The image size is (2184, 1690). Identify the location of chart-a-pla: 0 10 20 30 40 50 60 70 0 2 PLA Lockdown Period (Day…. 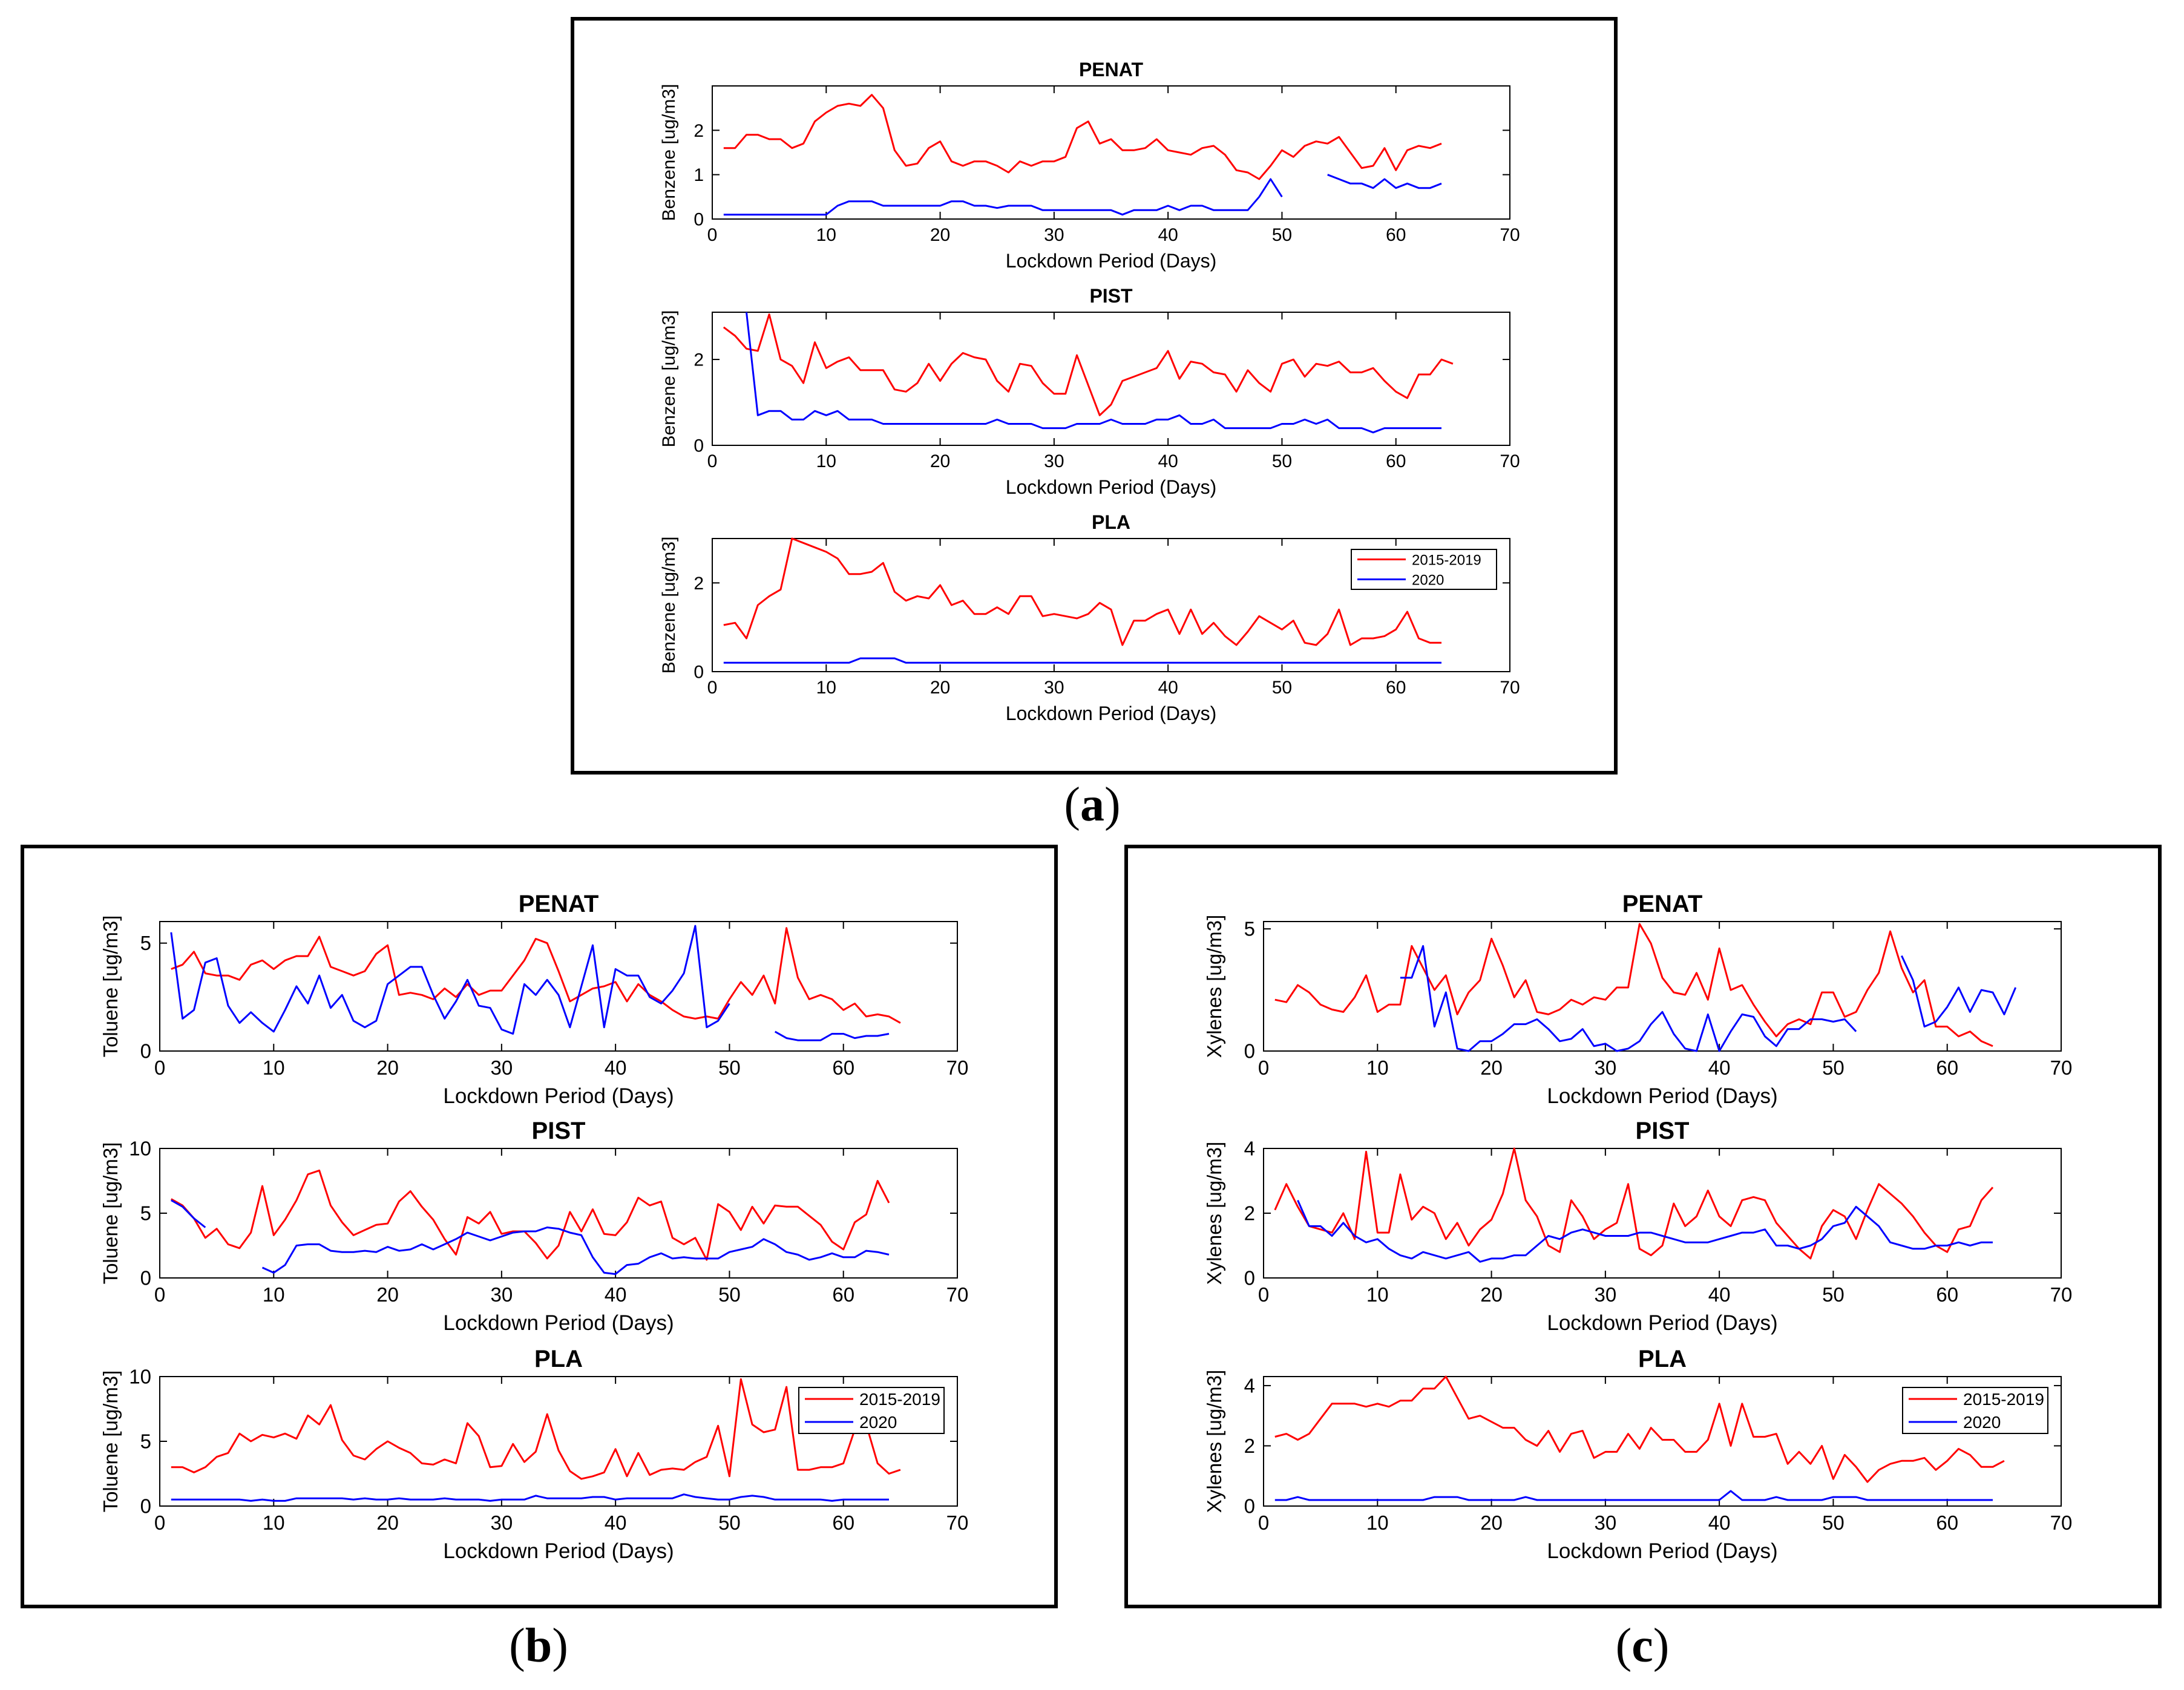
(1089, 617).